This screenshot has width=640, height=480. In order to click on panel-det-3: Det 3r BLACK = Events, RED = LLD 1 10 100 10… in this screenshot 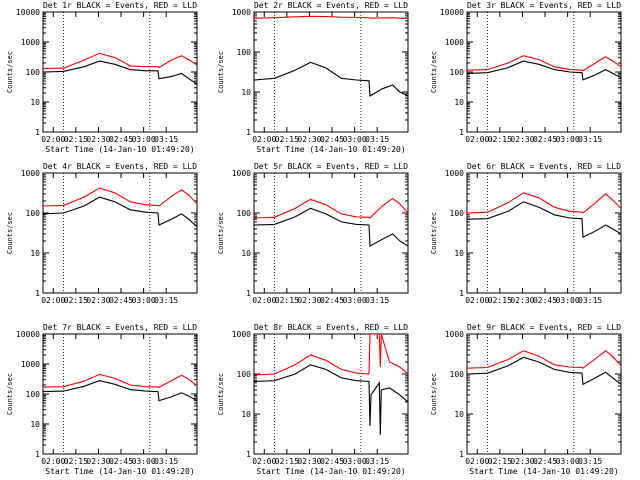, I will do `click(526, 72)`.